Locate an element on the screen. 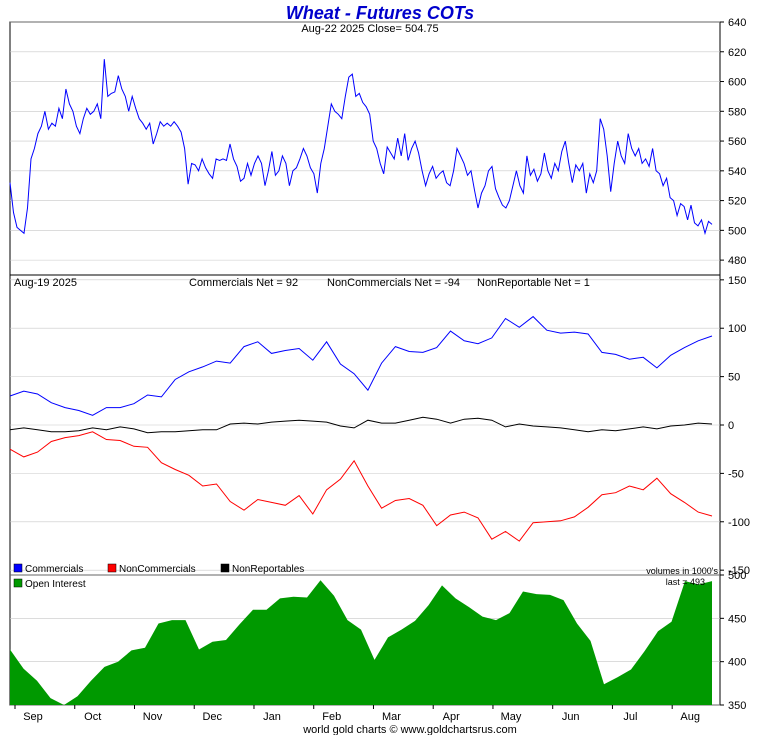 Image resolution: width=760 pixels, height=740 pixels. x-tick-label: Nov is located at coordinates (153, 717).